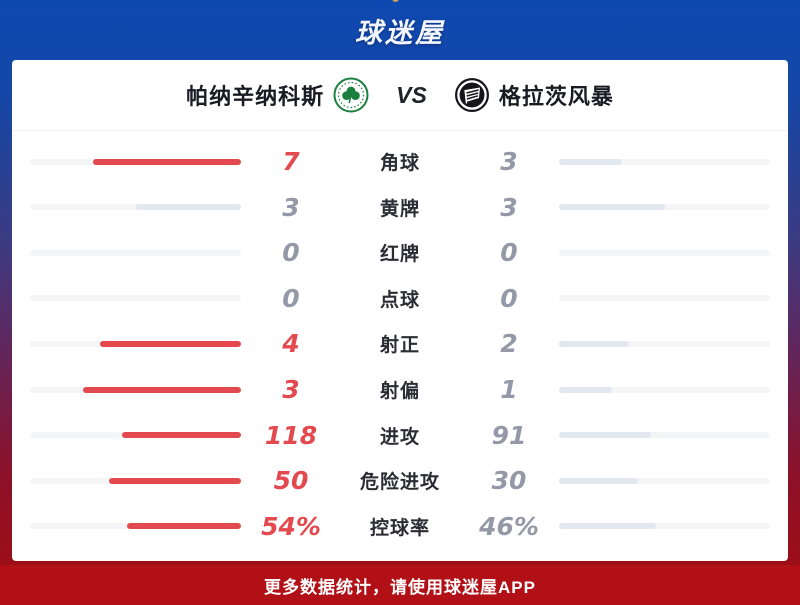  I want to click on stat-label: 进攻, so click(399, 437).